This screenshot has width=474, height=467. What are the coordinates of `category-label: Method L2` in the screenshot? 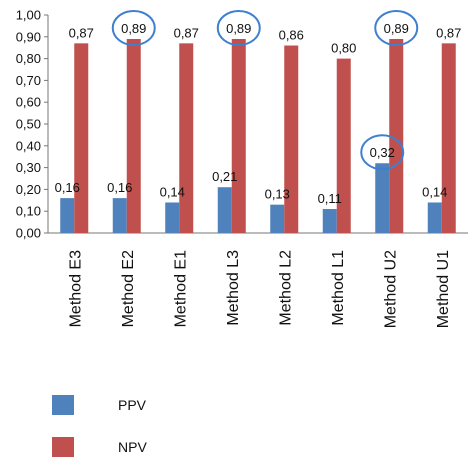 It's located at (285, 288).